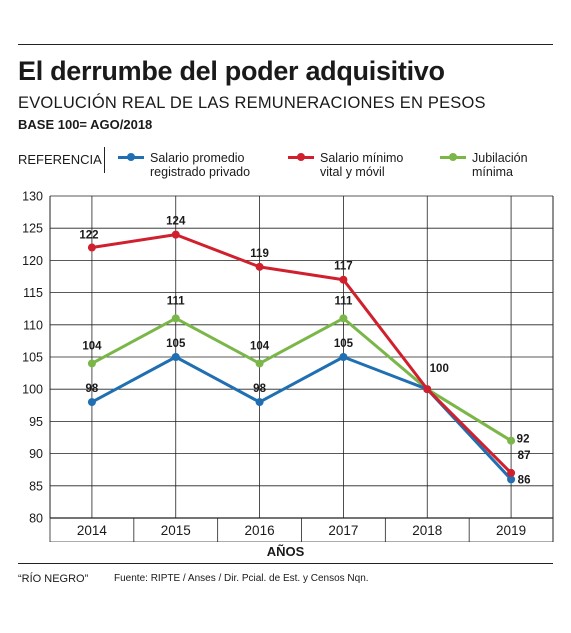 This screenshot has width=571, height=633. I want to click on top-rule, so click(285, 44).